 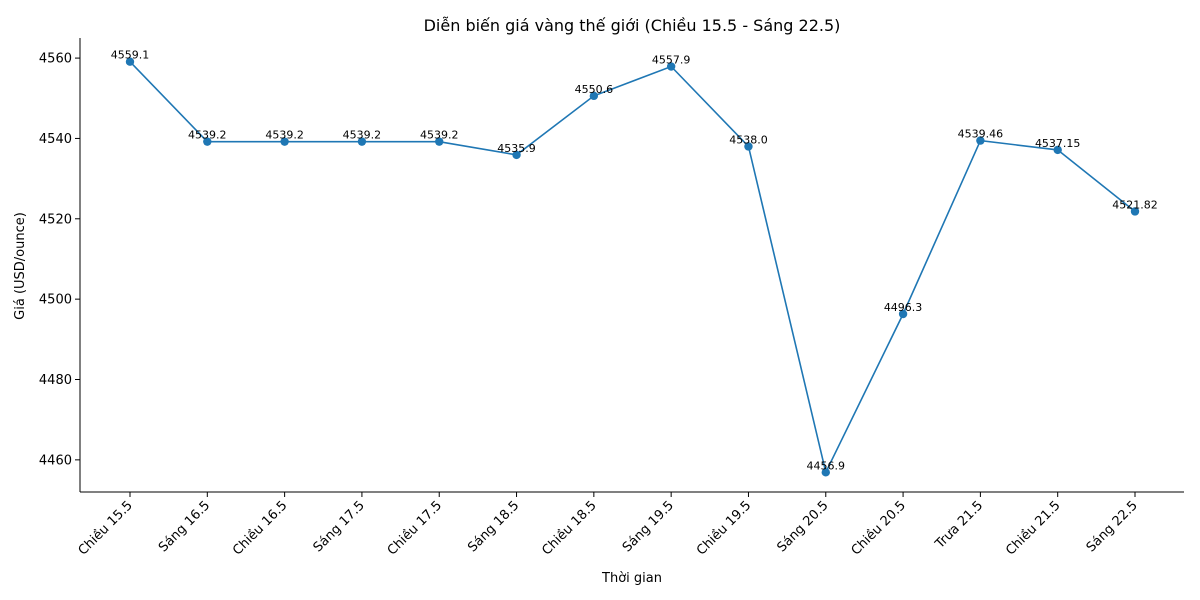 What do you see at coordinates (59, 260) in the screenshot?
I see `y-ticks: 4460 4480 4500 4520 4540 4560` at bounding box center [59, 260].